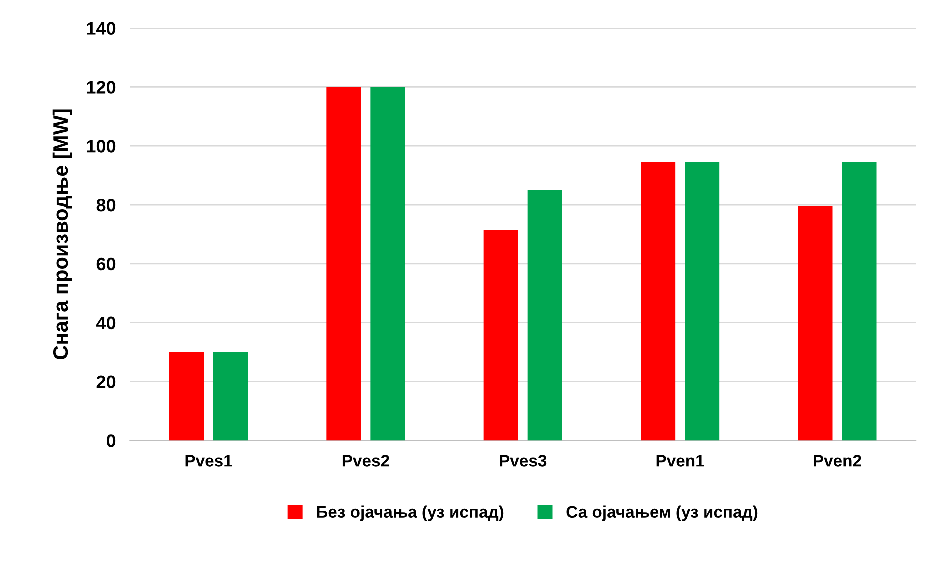 This screenshot has width=930, height=565. What do you see at coordinates (106, 264) in the screenshot?
I see `y-tick-label: 60` at bounding box center [106, 264].